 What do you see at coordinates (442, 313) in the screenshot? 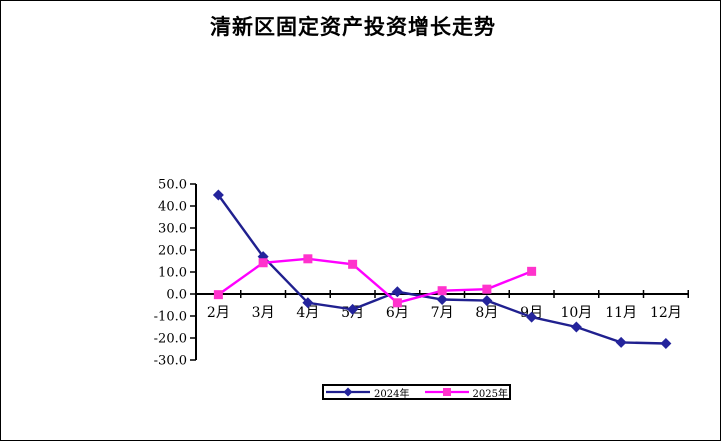
I see `x-axis-tick-label: 7月` at bounding box center [442, 313].